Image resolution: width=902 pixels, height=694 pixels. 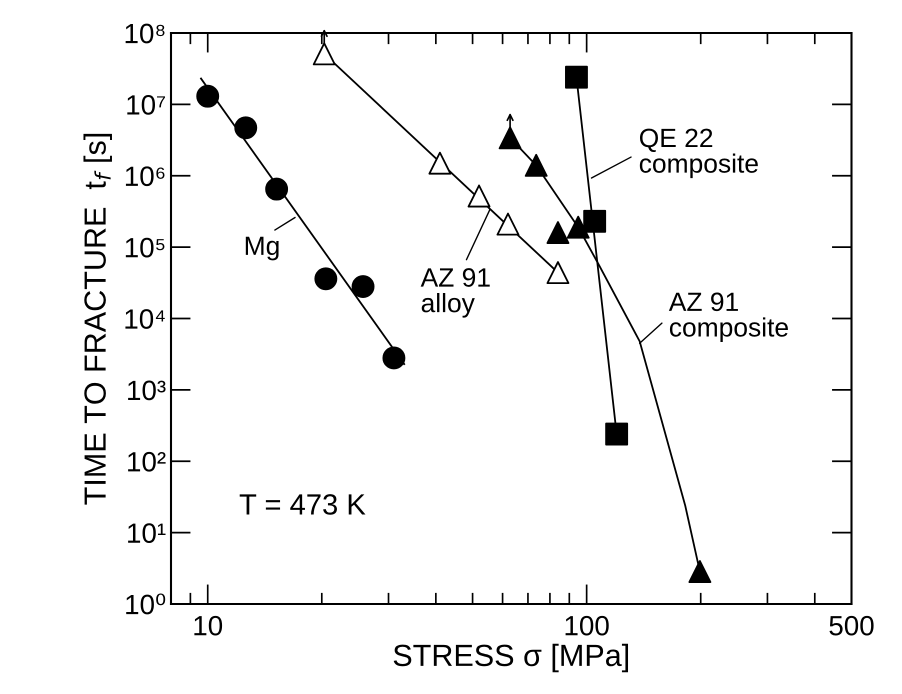 What do you see at coordinates (511, 658) in the screenshot?
I see `x-axis-title: STRESS σ [MPa]` at bounding box center [511, 658].